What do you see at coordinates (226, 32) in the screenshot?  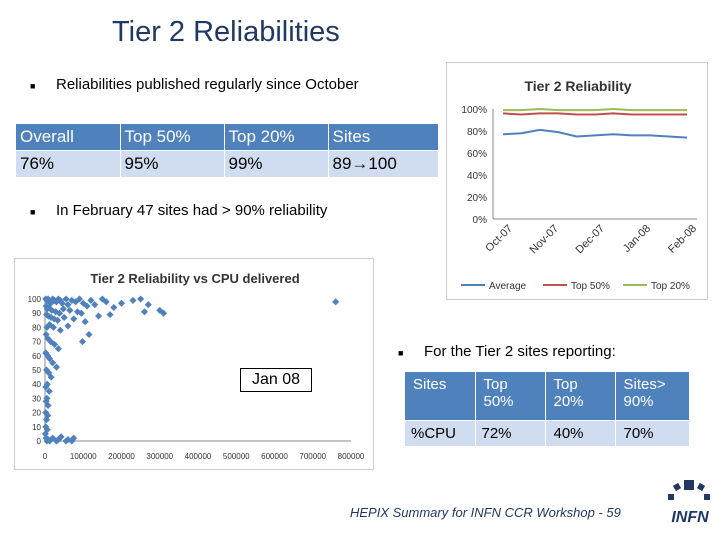 I see `slide-title: Tier 2 Reliabilities` at bounding box center [226, 32].